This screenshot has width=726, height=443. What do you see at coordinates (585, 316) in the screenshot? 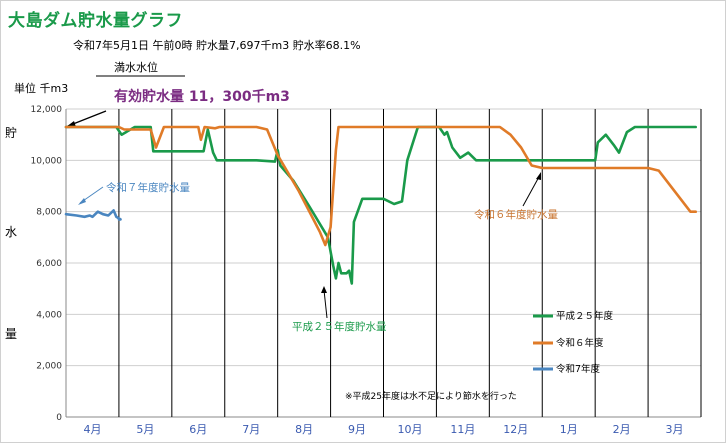
I see `legend-label-h25: 平成２５年度` at bounding box center [585, 316].